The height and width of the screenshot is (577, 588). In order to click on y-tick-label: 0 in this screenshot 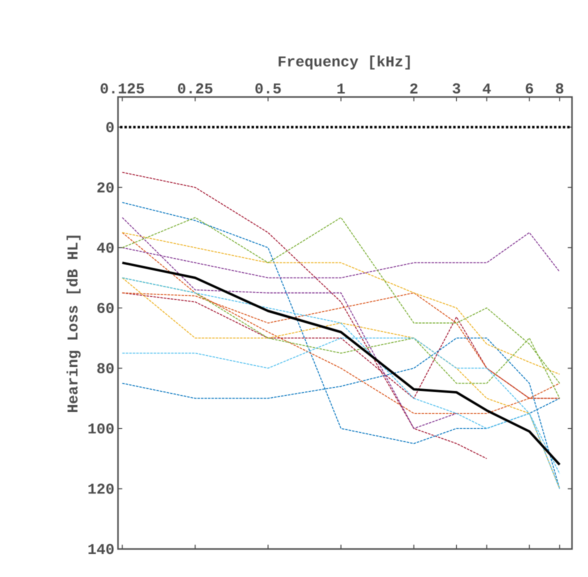, I will do `click(110, 127)`.